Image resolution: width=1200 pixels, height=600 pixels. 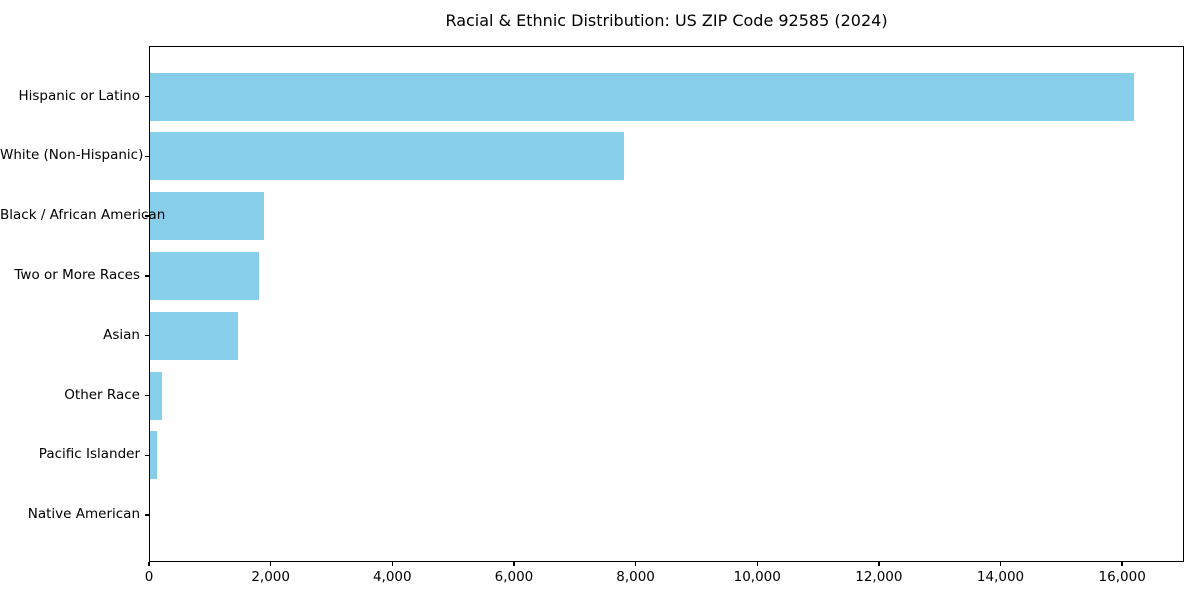 I want to click on x-tick-label: 6,000, so click(x=514, y=577).